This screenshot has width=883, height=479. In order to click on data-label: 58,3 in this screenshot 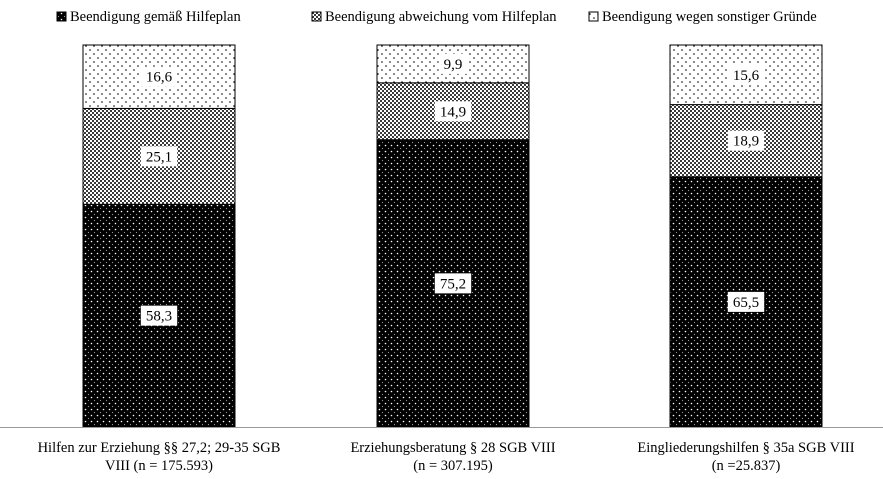, I will do `click(159, 317)`.